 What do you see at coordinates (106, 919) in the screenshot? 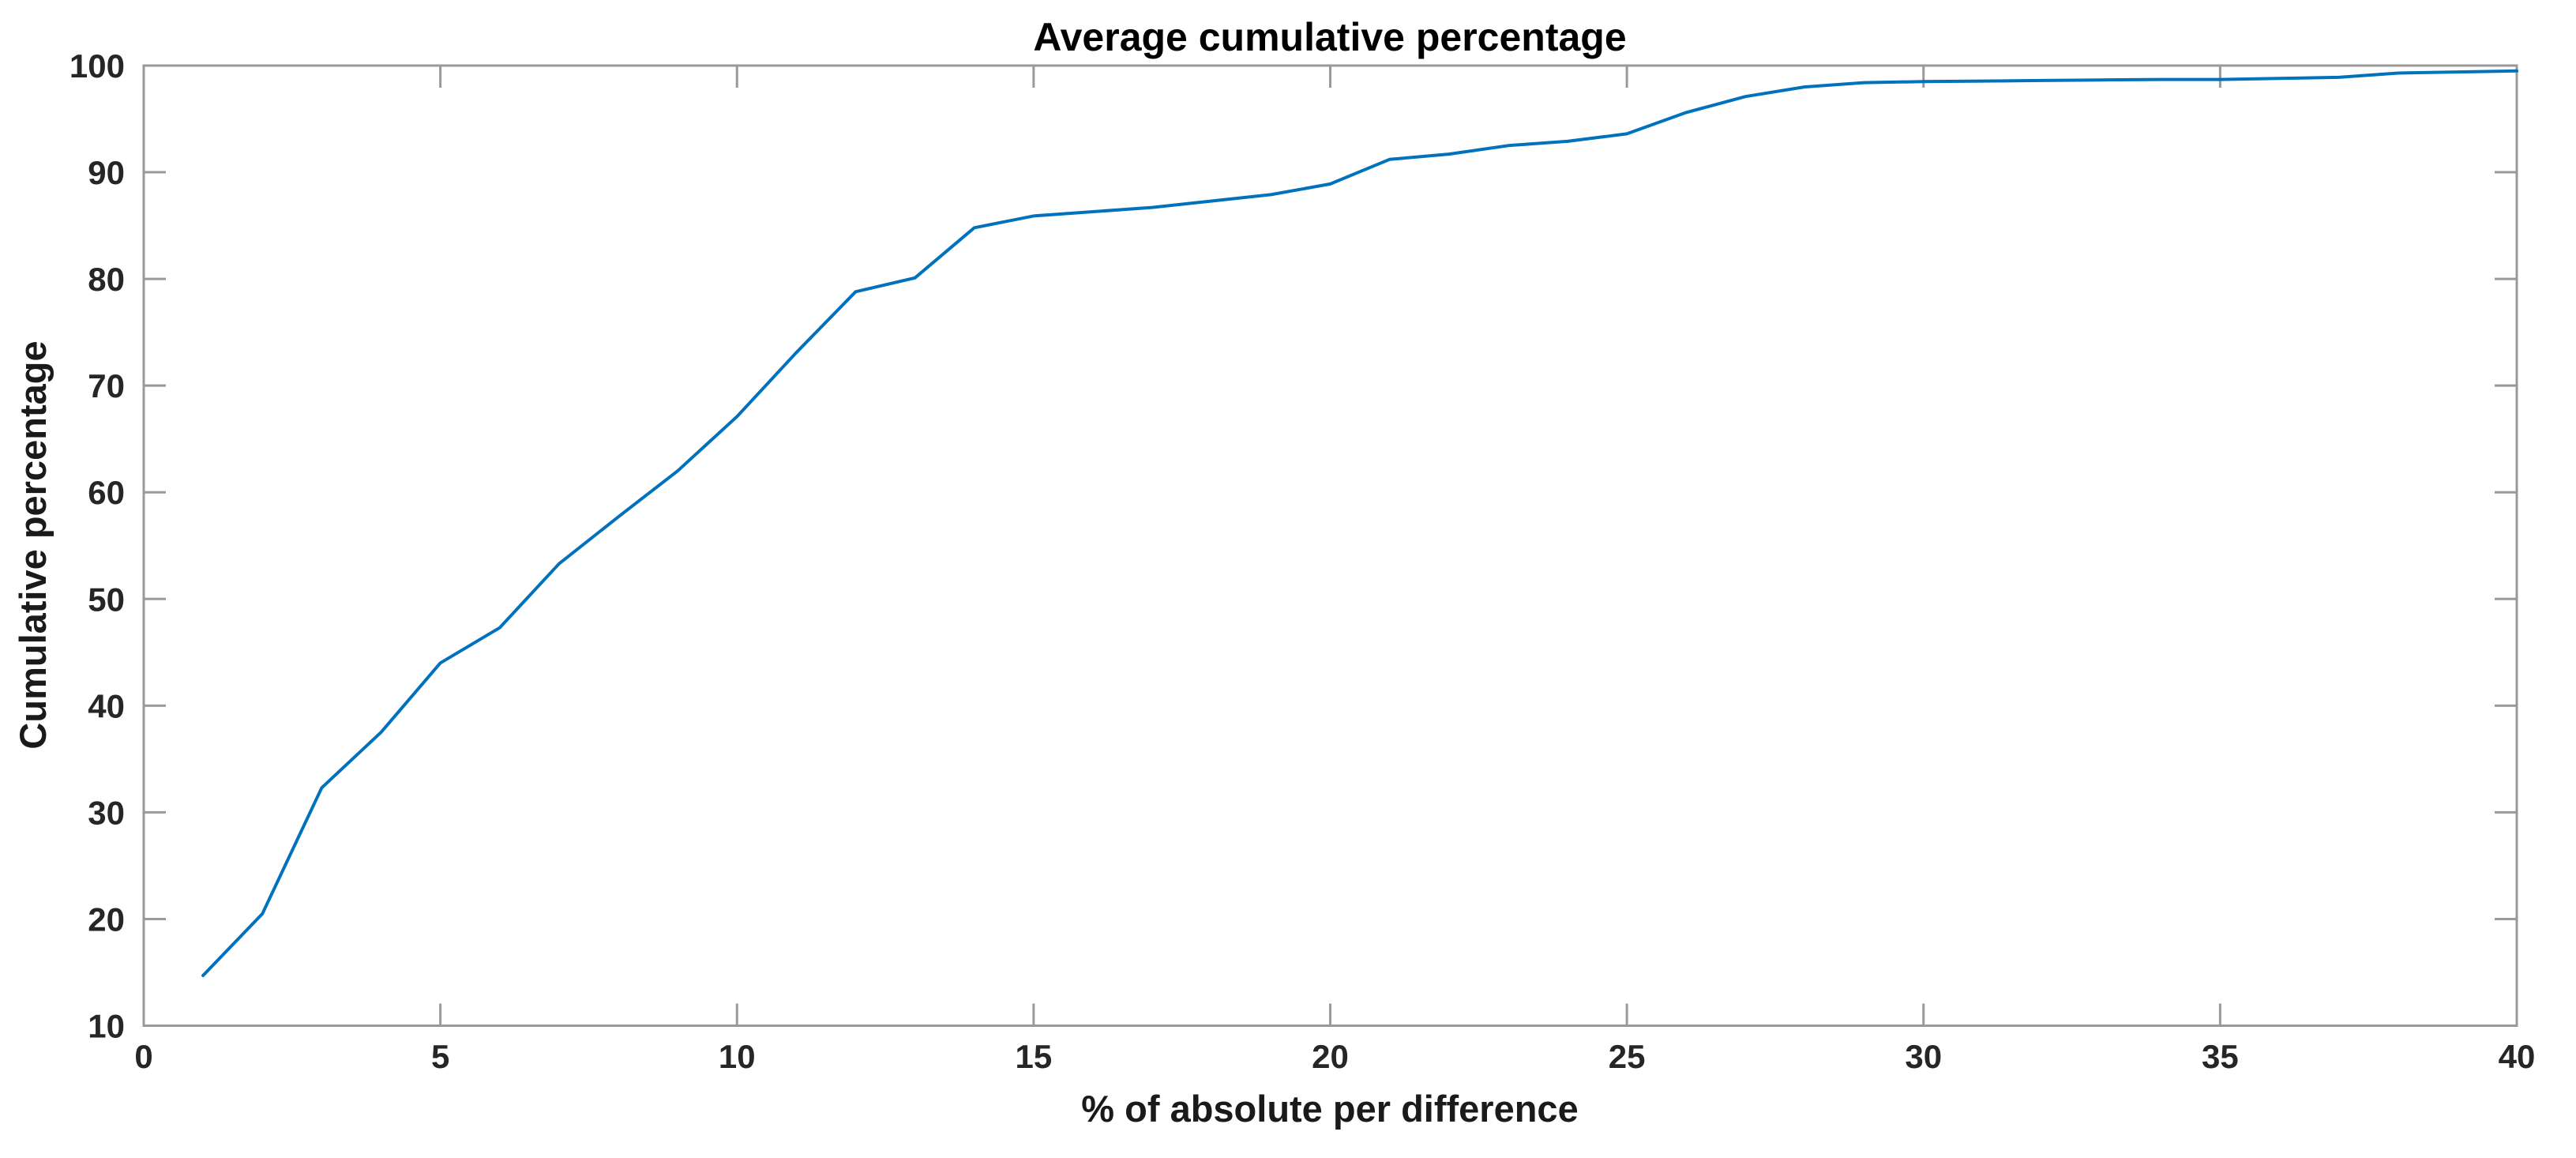
I see `y-tick-label: 20` at bounding box center [106, 919].